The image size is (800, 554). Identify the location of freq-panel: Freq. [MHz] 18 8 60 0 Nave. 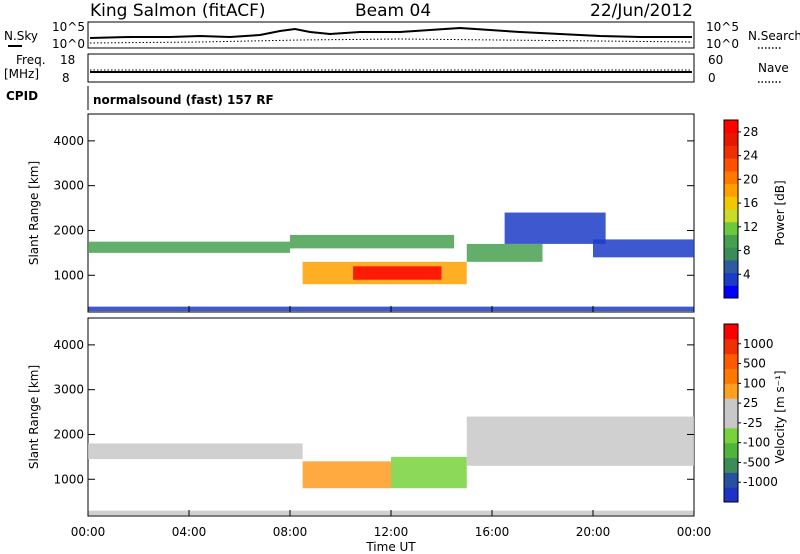
(396, 69).